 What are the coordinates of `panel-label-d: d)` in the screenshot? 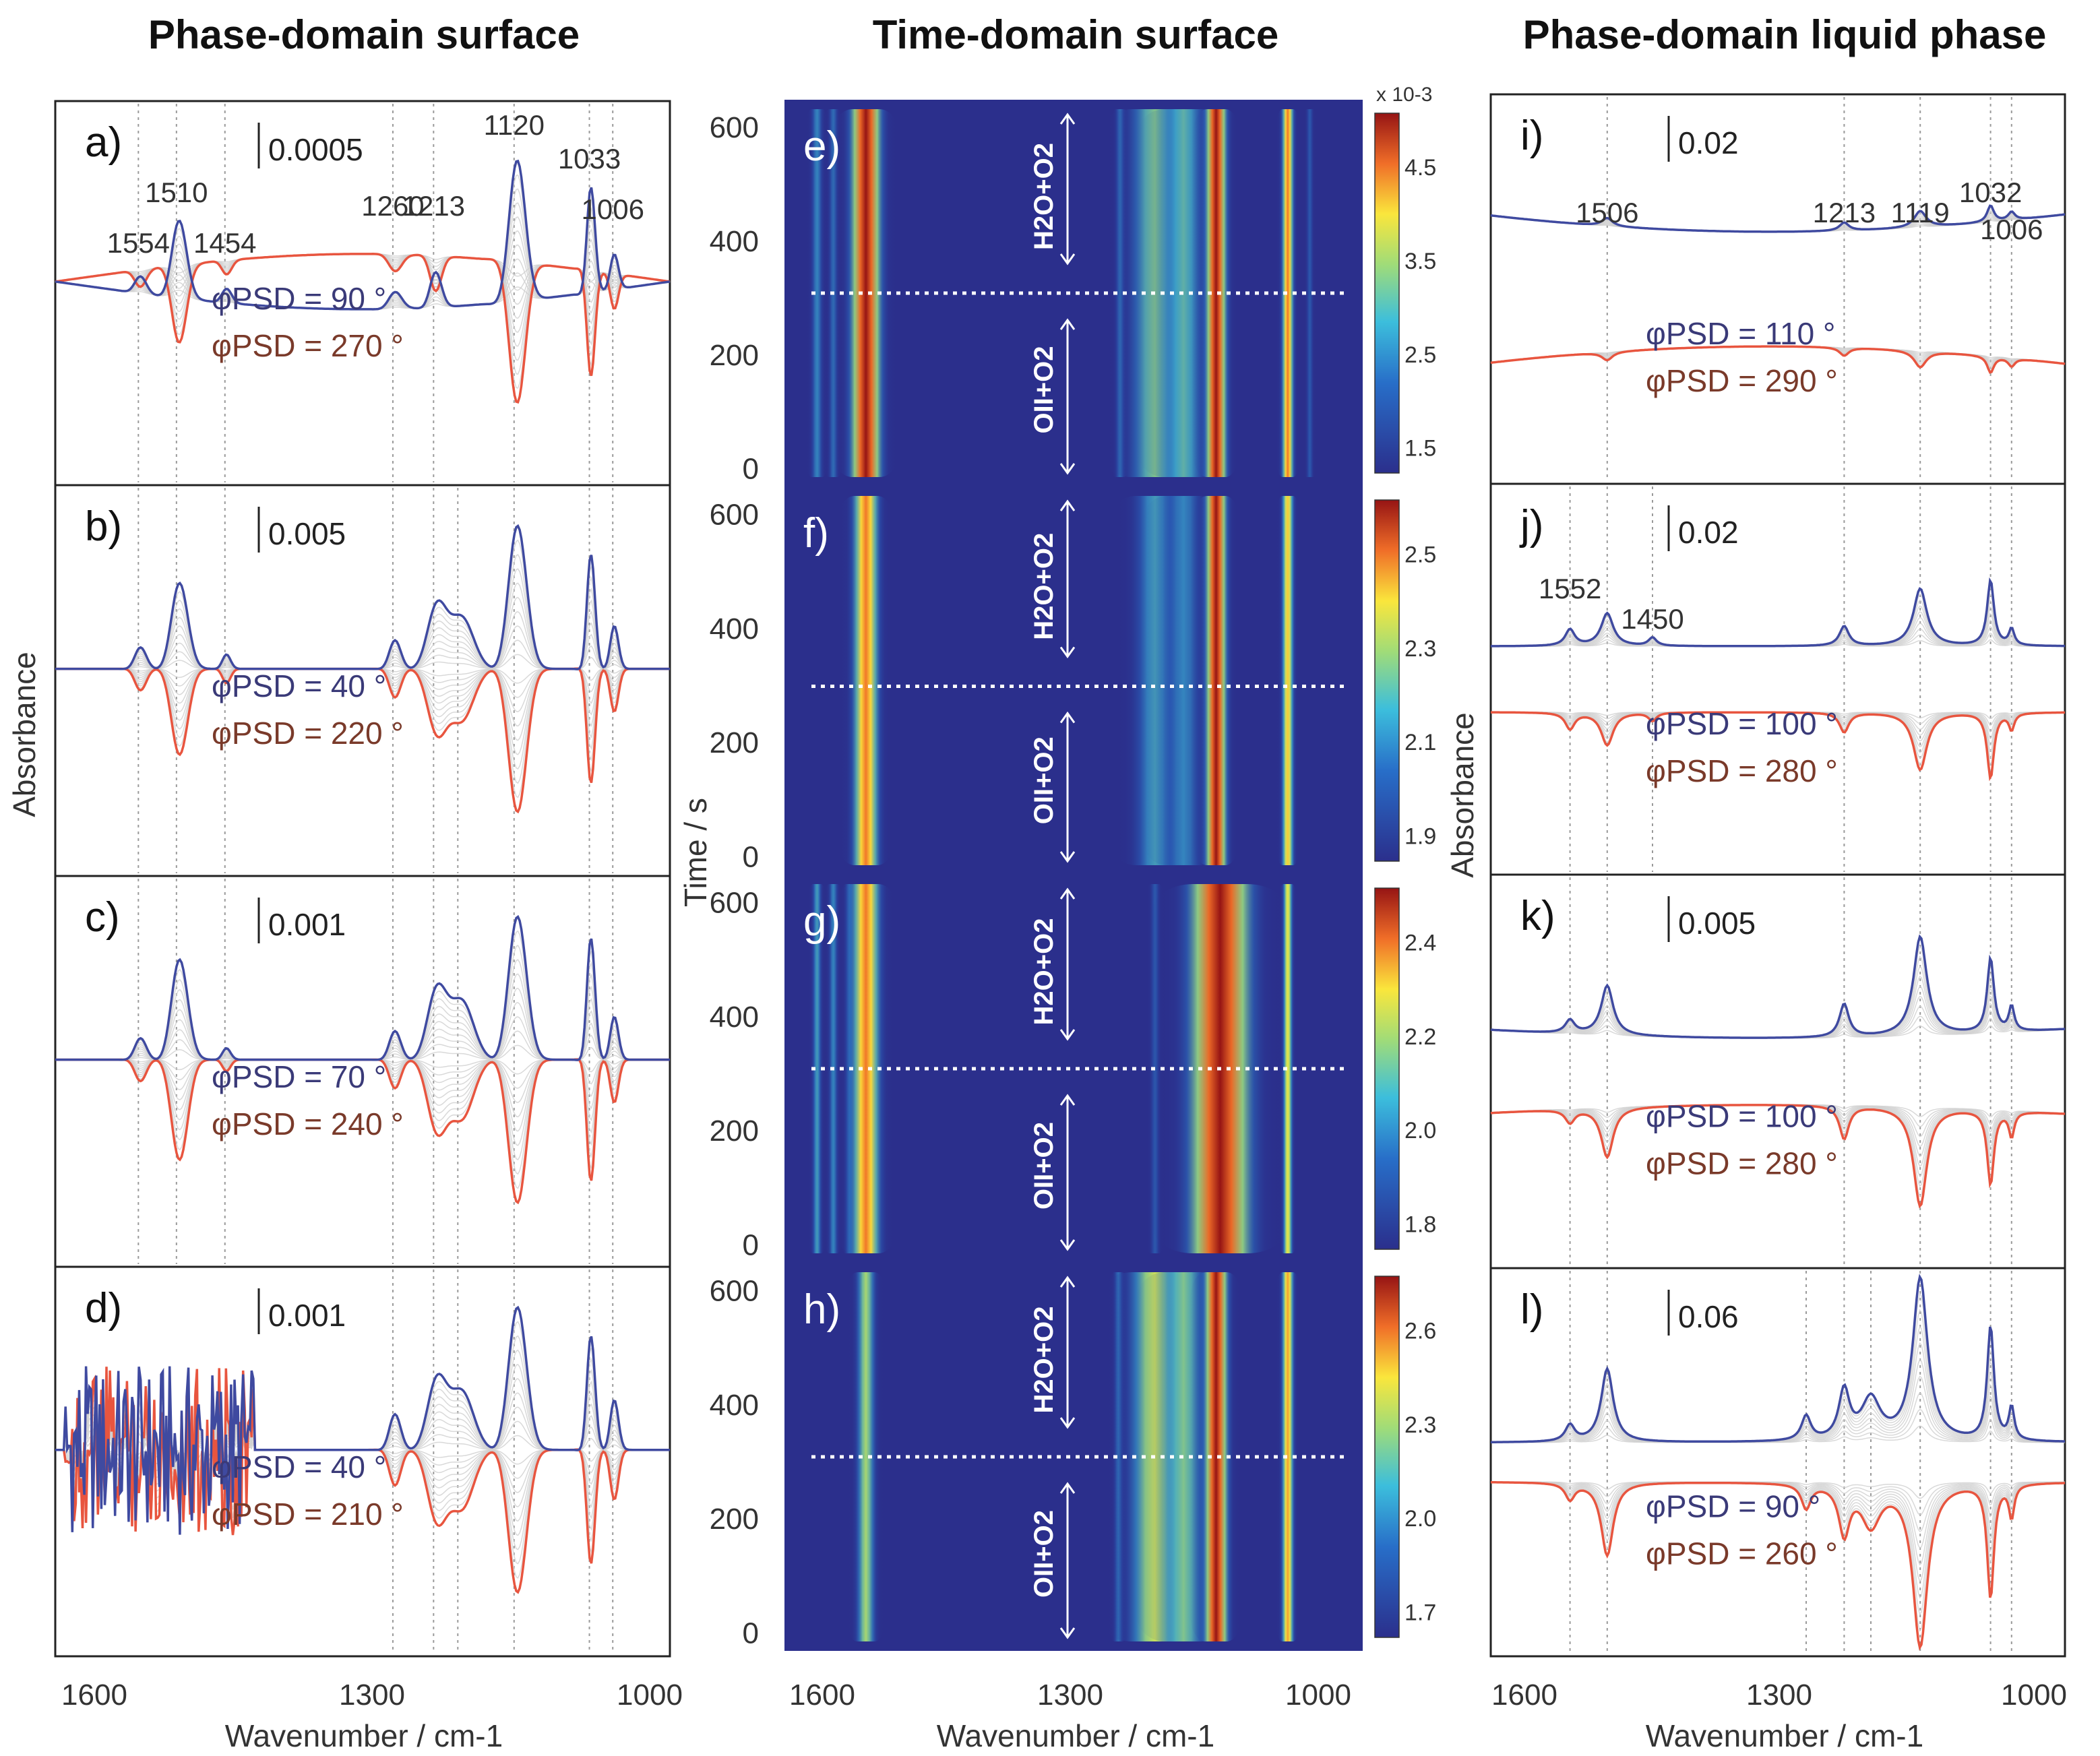 It's located at (104, 1308).